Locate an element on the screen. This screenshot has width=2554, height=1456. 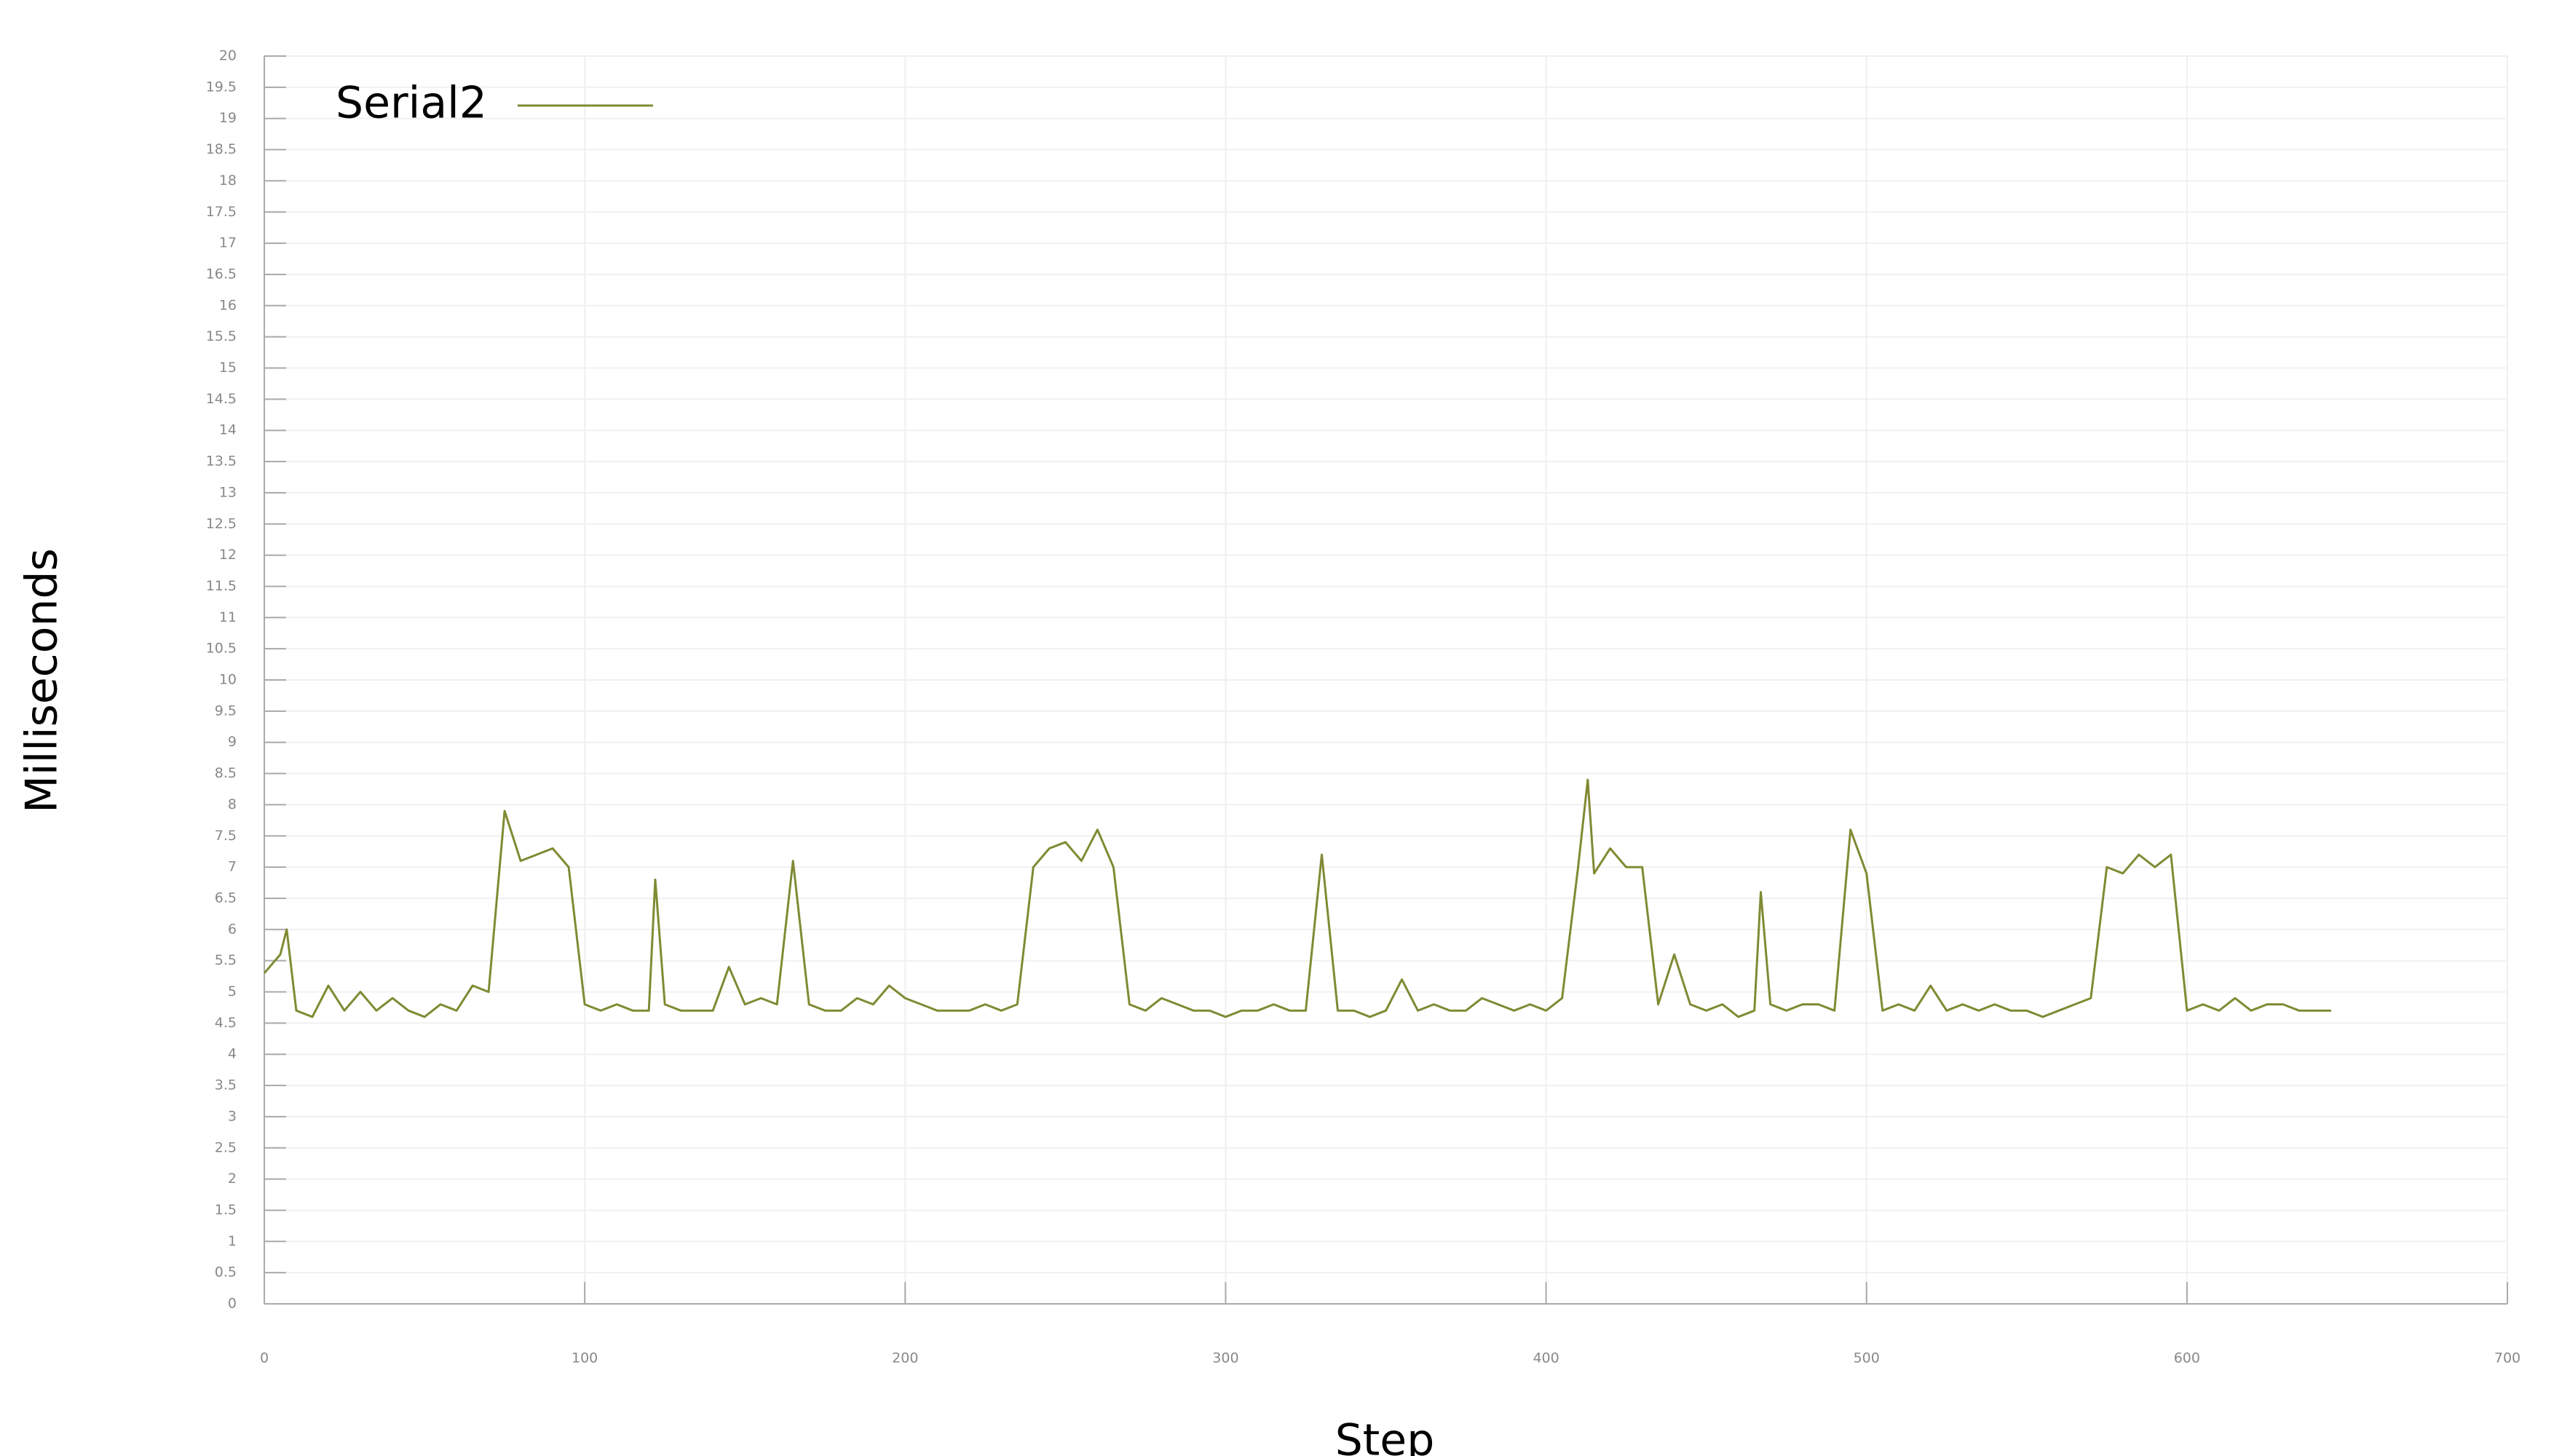
y-tick-label: 19.5 is located at coordinates (221, 87).